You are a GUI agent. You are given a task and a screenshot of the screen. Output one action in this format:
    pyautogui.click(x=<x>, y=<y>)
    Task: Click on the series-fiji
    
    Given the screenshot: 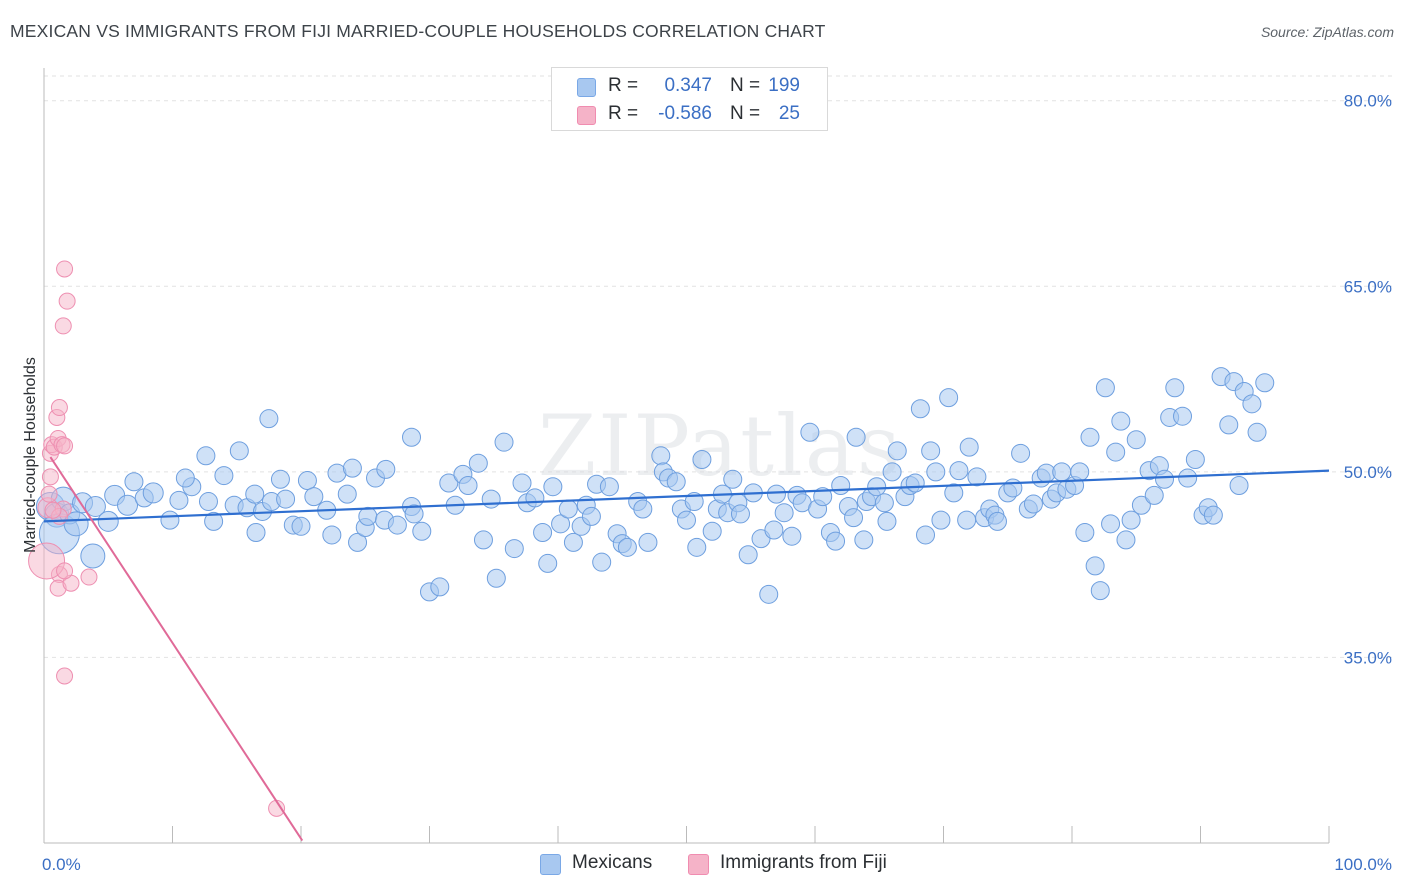 What is the action you would take?
    pyautogui.click(x=157, y=538)
    